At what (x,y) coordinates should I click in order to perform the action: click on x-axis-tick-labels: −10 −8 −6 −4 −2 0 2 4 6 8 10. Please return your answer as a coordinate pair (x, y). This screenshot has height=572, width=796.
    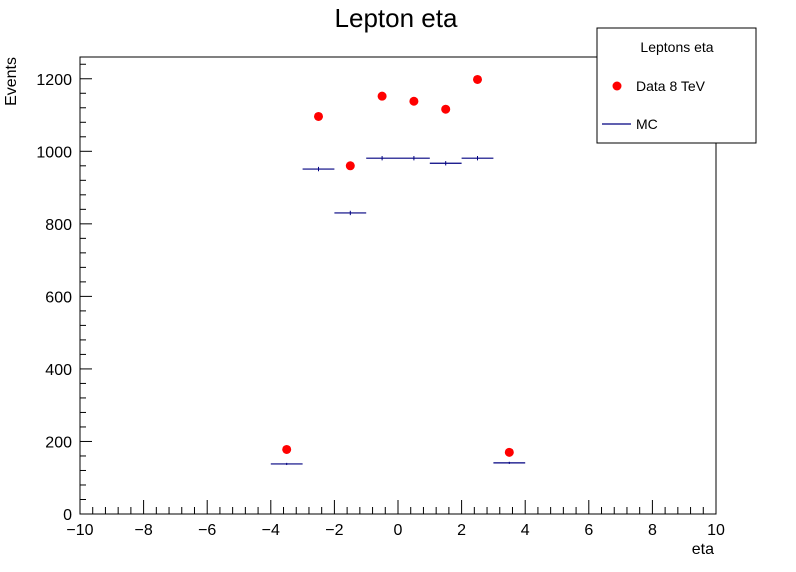
    Looking at the image, I should click on (395, 530).